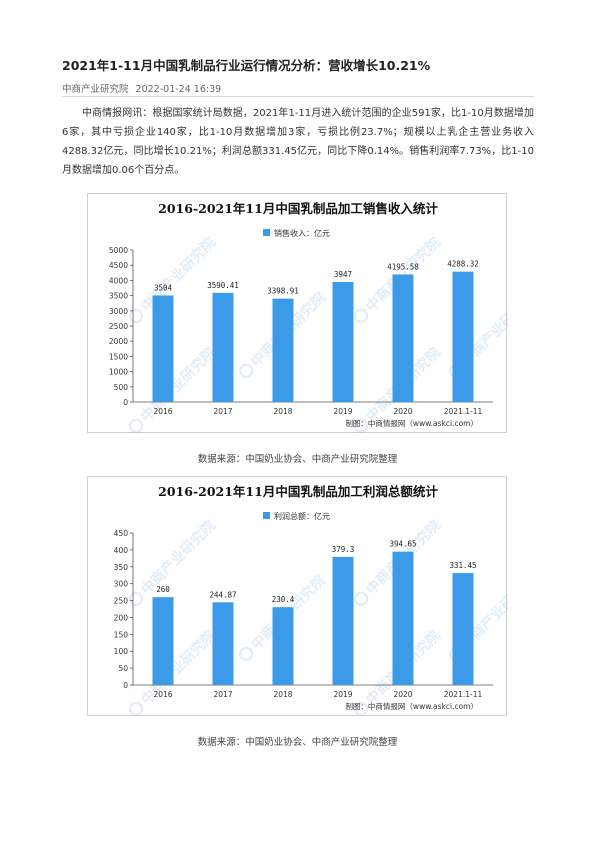 The image size is (595, 842). Describe the element at coordinates (121, 533) in the screenshot. I see `y-tick-label: 450` at that location.